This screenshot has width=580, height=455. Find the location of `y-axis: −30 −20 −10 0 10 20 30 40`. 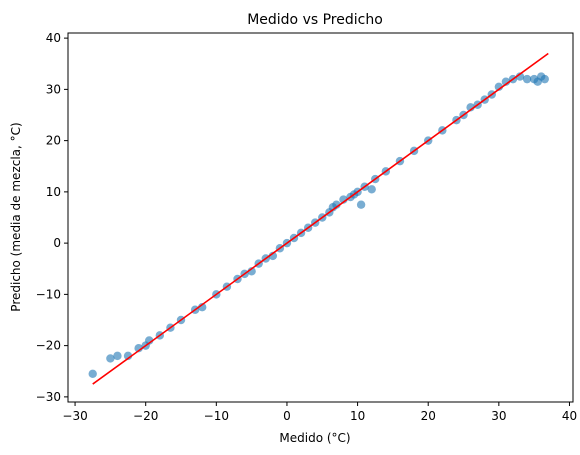

y-axis: −30 −20 −10 0 10 20 30 40 is located at coordinates (52, 217).